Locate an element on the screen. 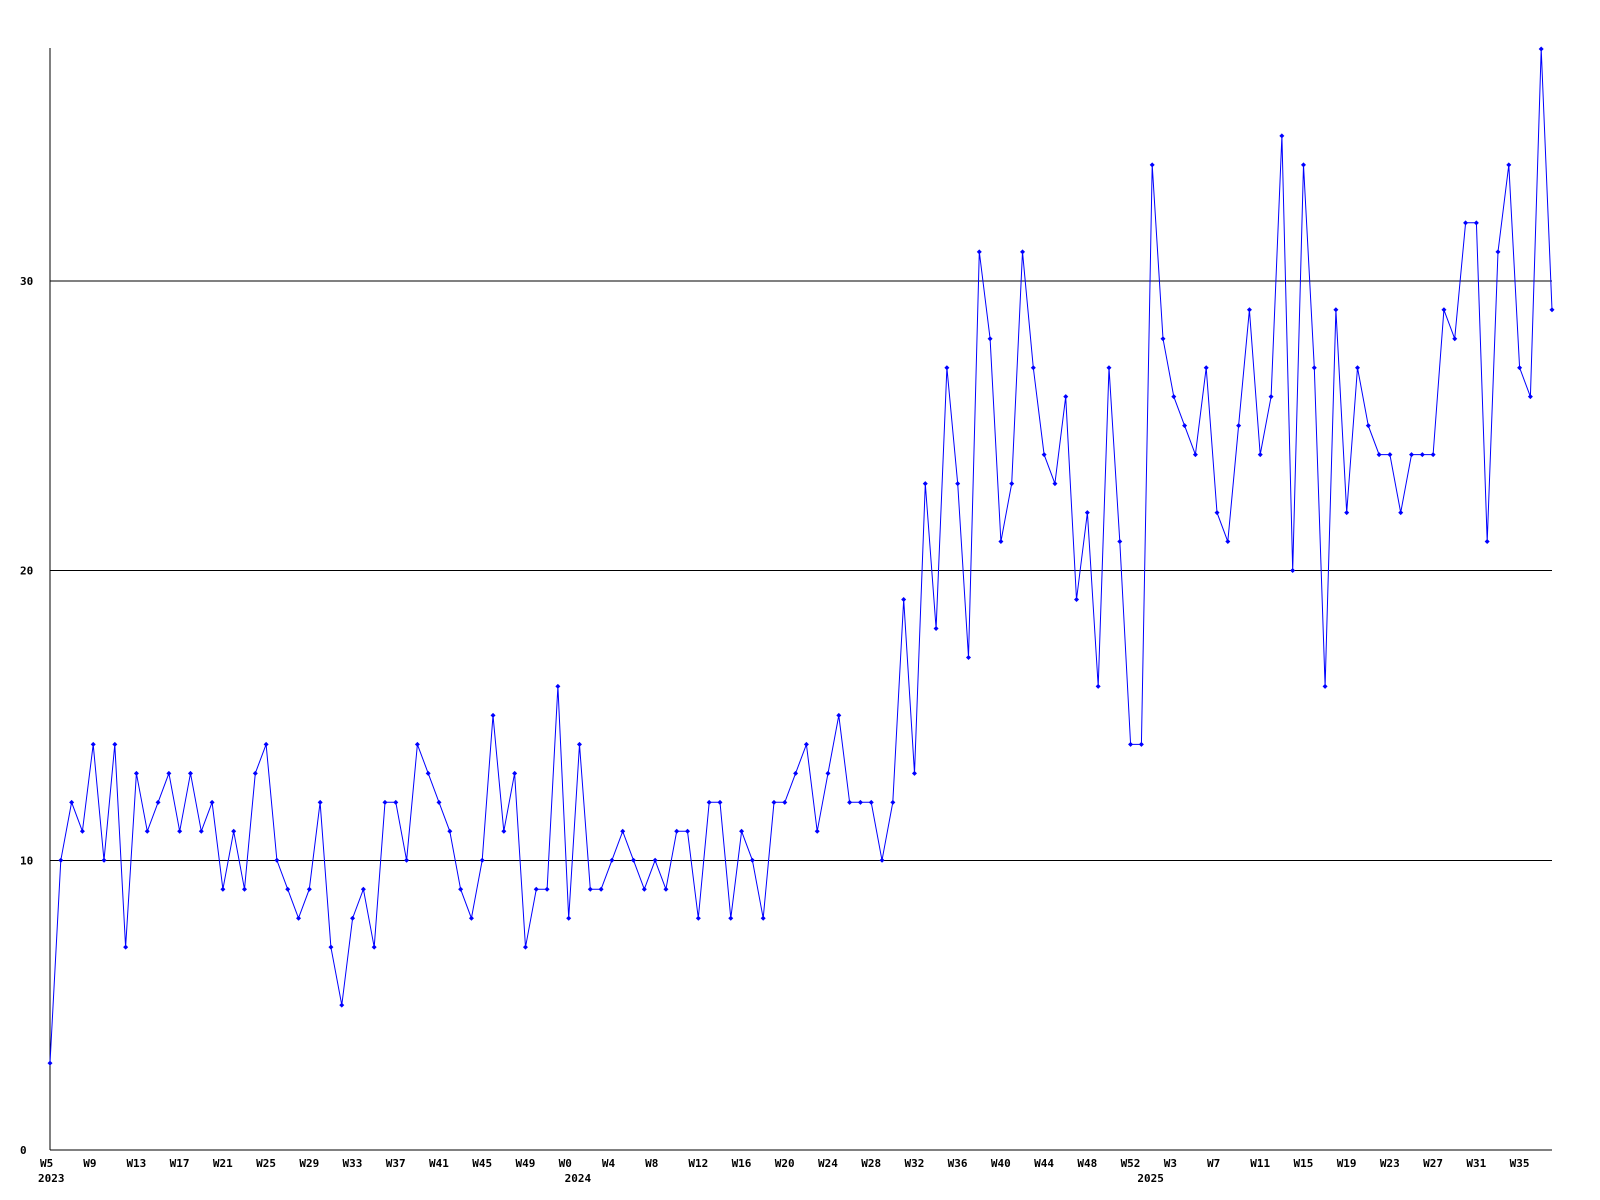  x-tick-label: W49 is located at coordinates (525, 1163).